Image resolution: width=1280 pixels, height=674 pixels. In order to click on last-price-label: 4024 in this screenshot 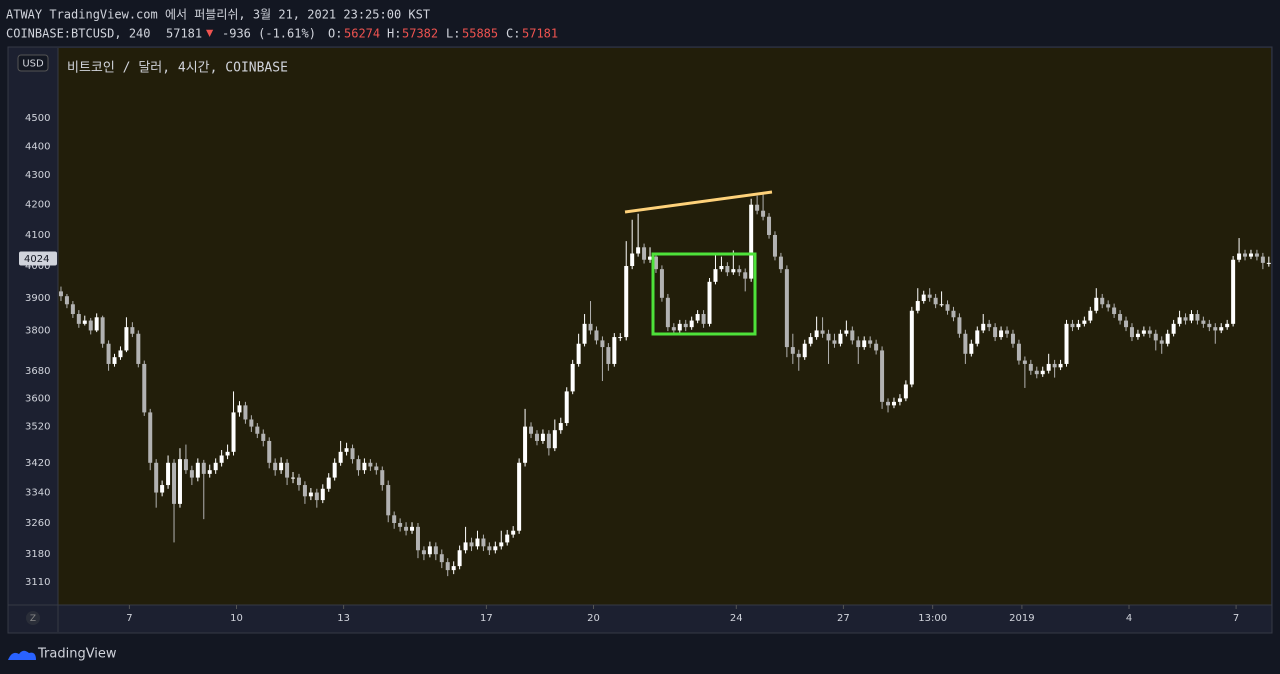, I will do `click(36, 259)`.